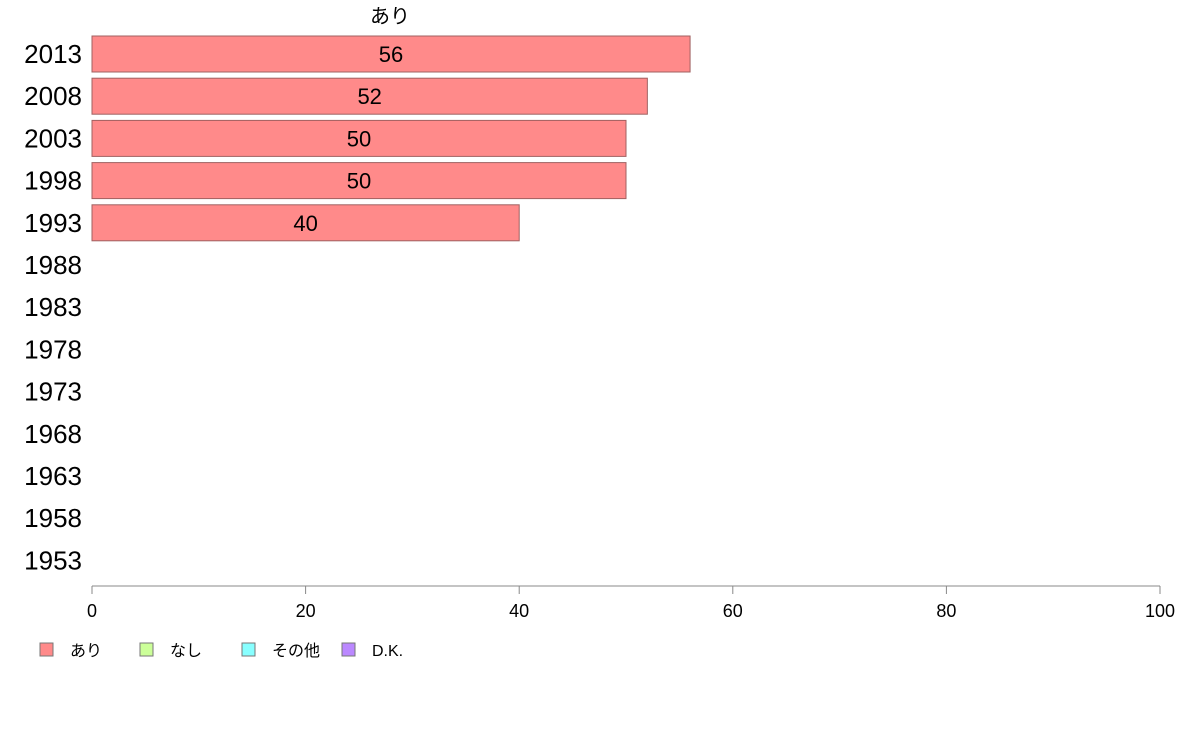 The image size is (1188, 736). What do you see at coordinates (733, 611) in the screenshot?
I see `x-tick-label: 60` at bounding box center [733, 611].